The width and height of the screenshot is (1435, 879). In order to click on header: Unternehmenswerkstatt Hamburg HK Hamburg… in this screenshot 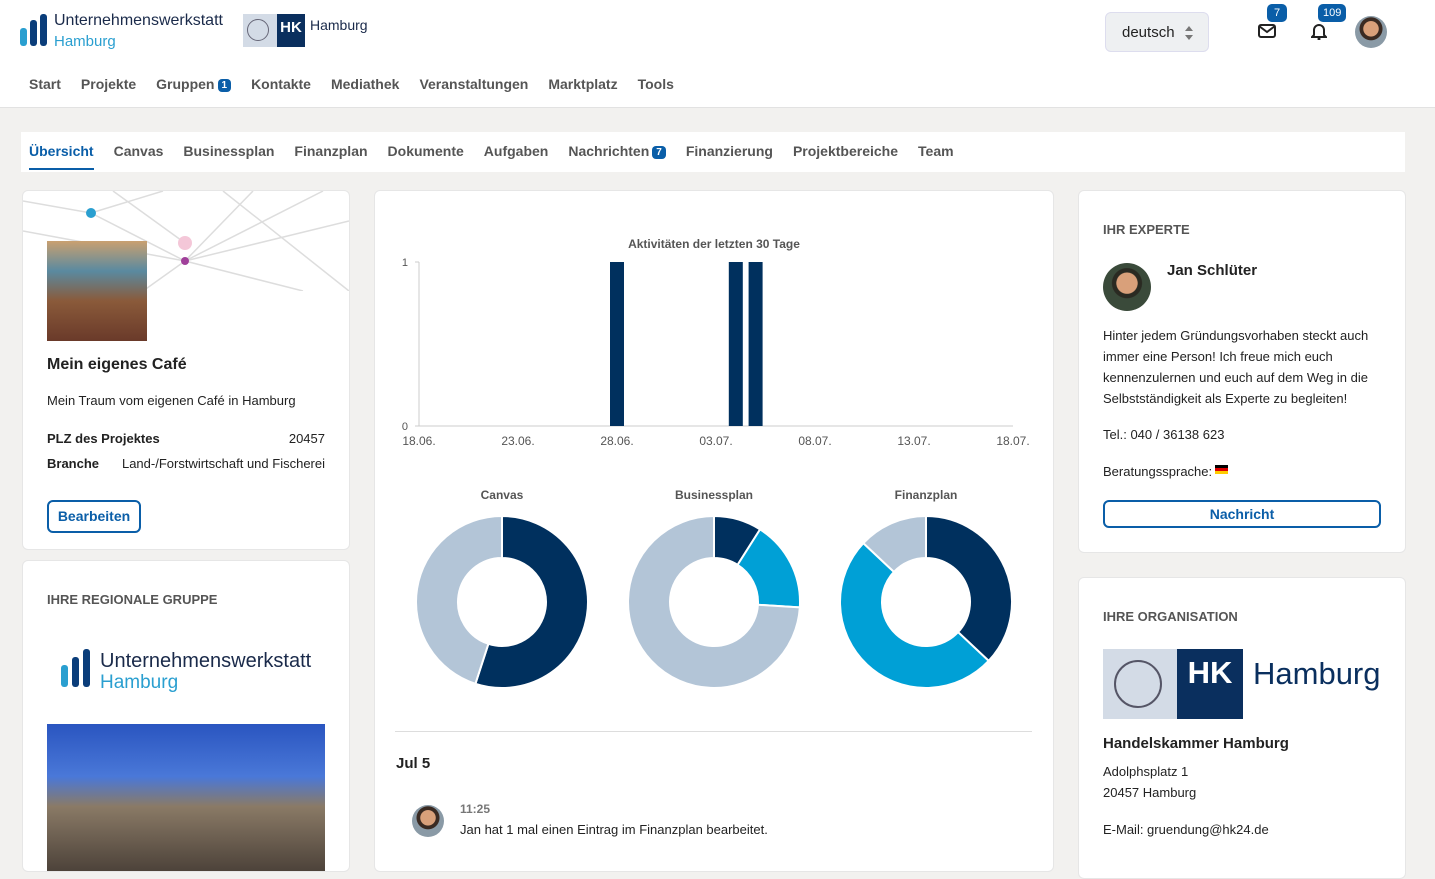, I will do `click(717, 54)`.